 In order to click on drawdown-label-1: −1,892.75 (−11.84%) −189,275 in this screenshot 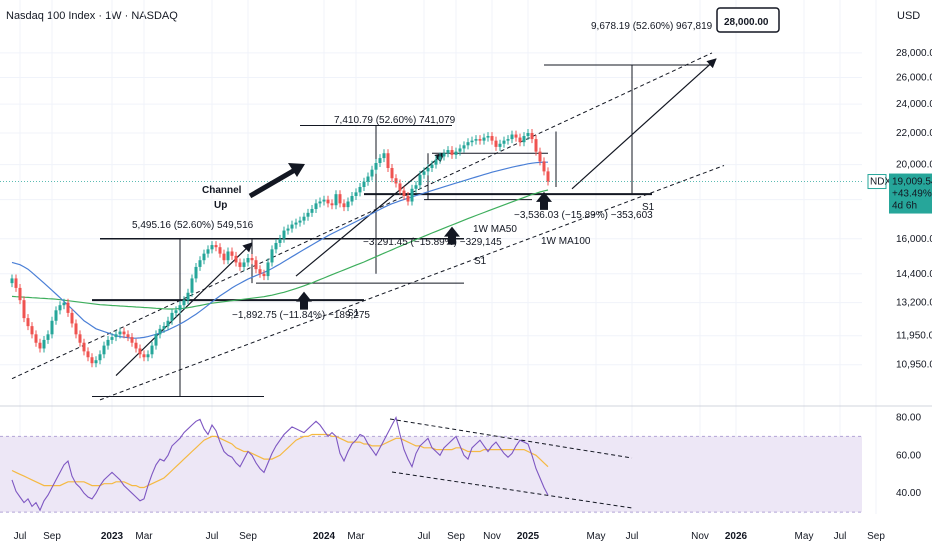, I will do `click(301, 315)`.